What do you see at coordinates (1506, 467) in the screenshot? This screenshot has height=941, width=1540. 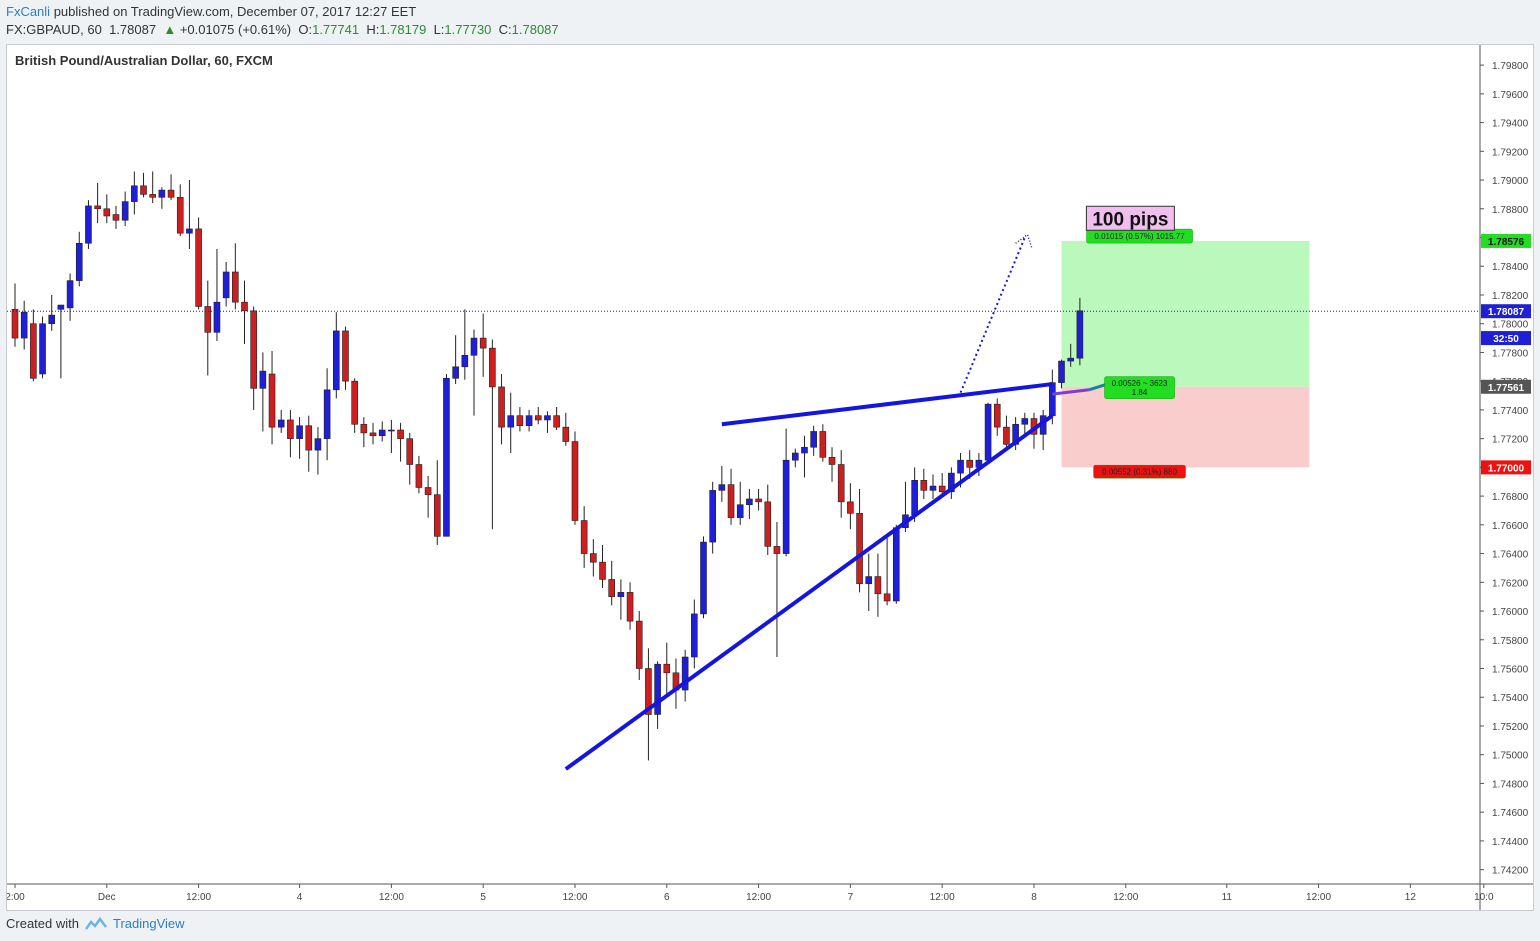 I see `stop-price-badge` at bounding box center [1506, 467].